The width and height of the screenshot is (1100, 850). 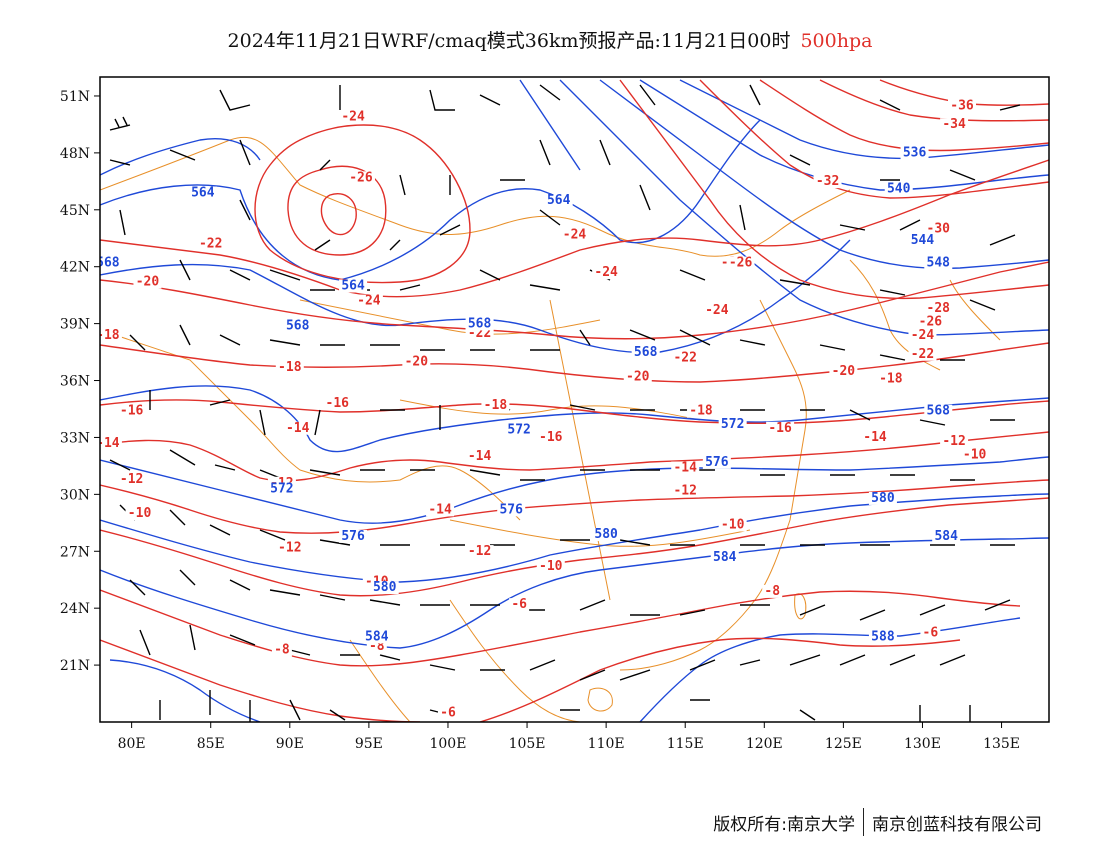 What do you see at coordinates (353, 285) in the screenshot?
I see `svg-text: 564` at bounding box center [353, 285].